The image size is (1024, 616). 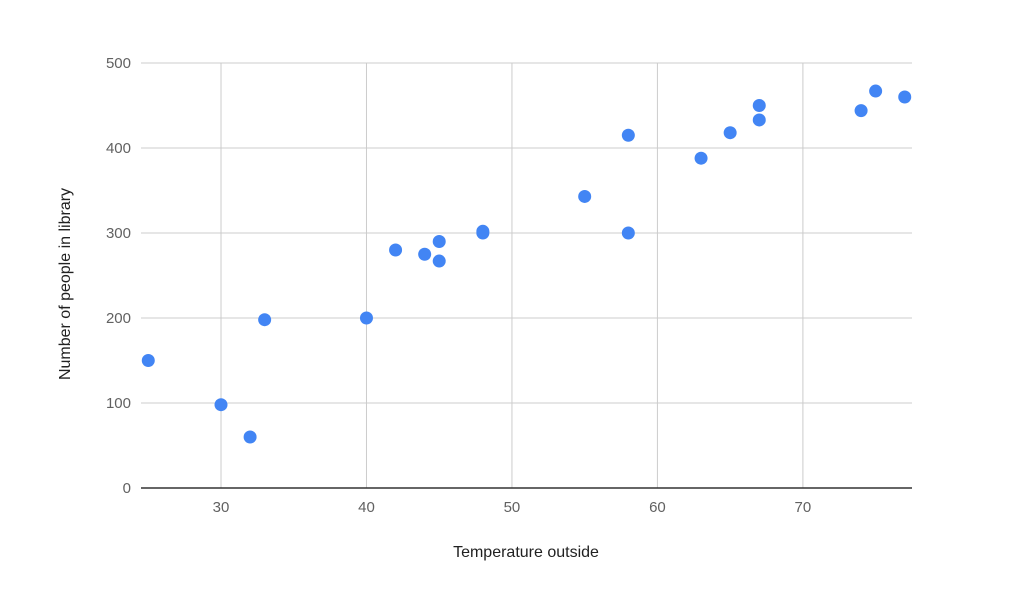 I want to click on x-tick-label: 60, so click(x=657, y=507).